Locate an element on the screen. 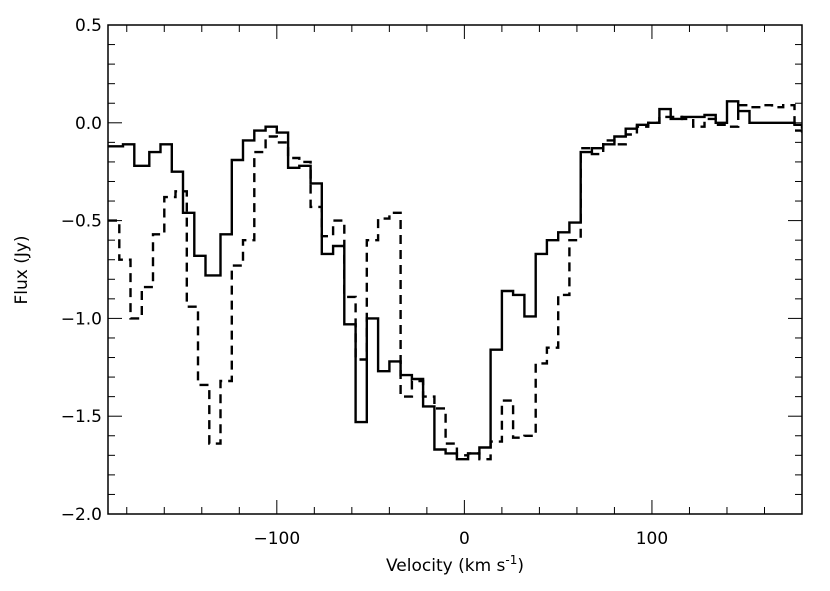 This screenshot has height=591, width=830. y-axis-label: Flux (Jy) is located at coordinates (22, 269).